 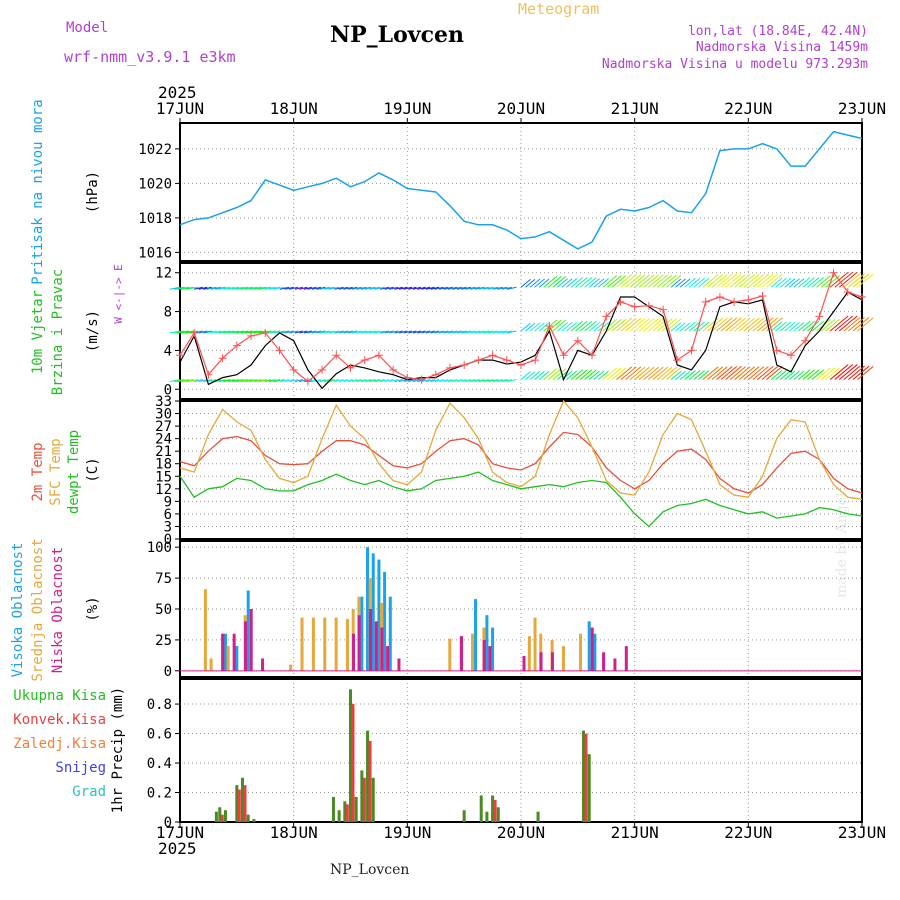 What do you see at coordinates (159, 735) in the screenshot?
I see `y-tick-label: 0.6` at bounding box center [159, 735].